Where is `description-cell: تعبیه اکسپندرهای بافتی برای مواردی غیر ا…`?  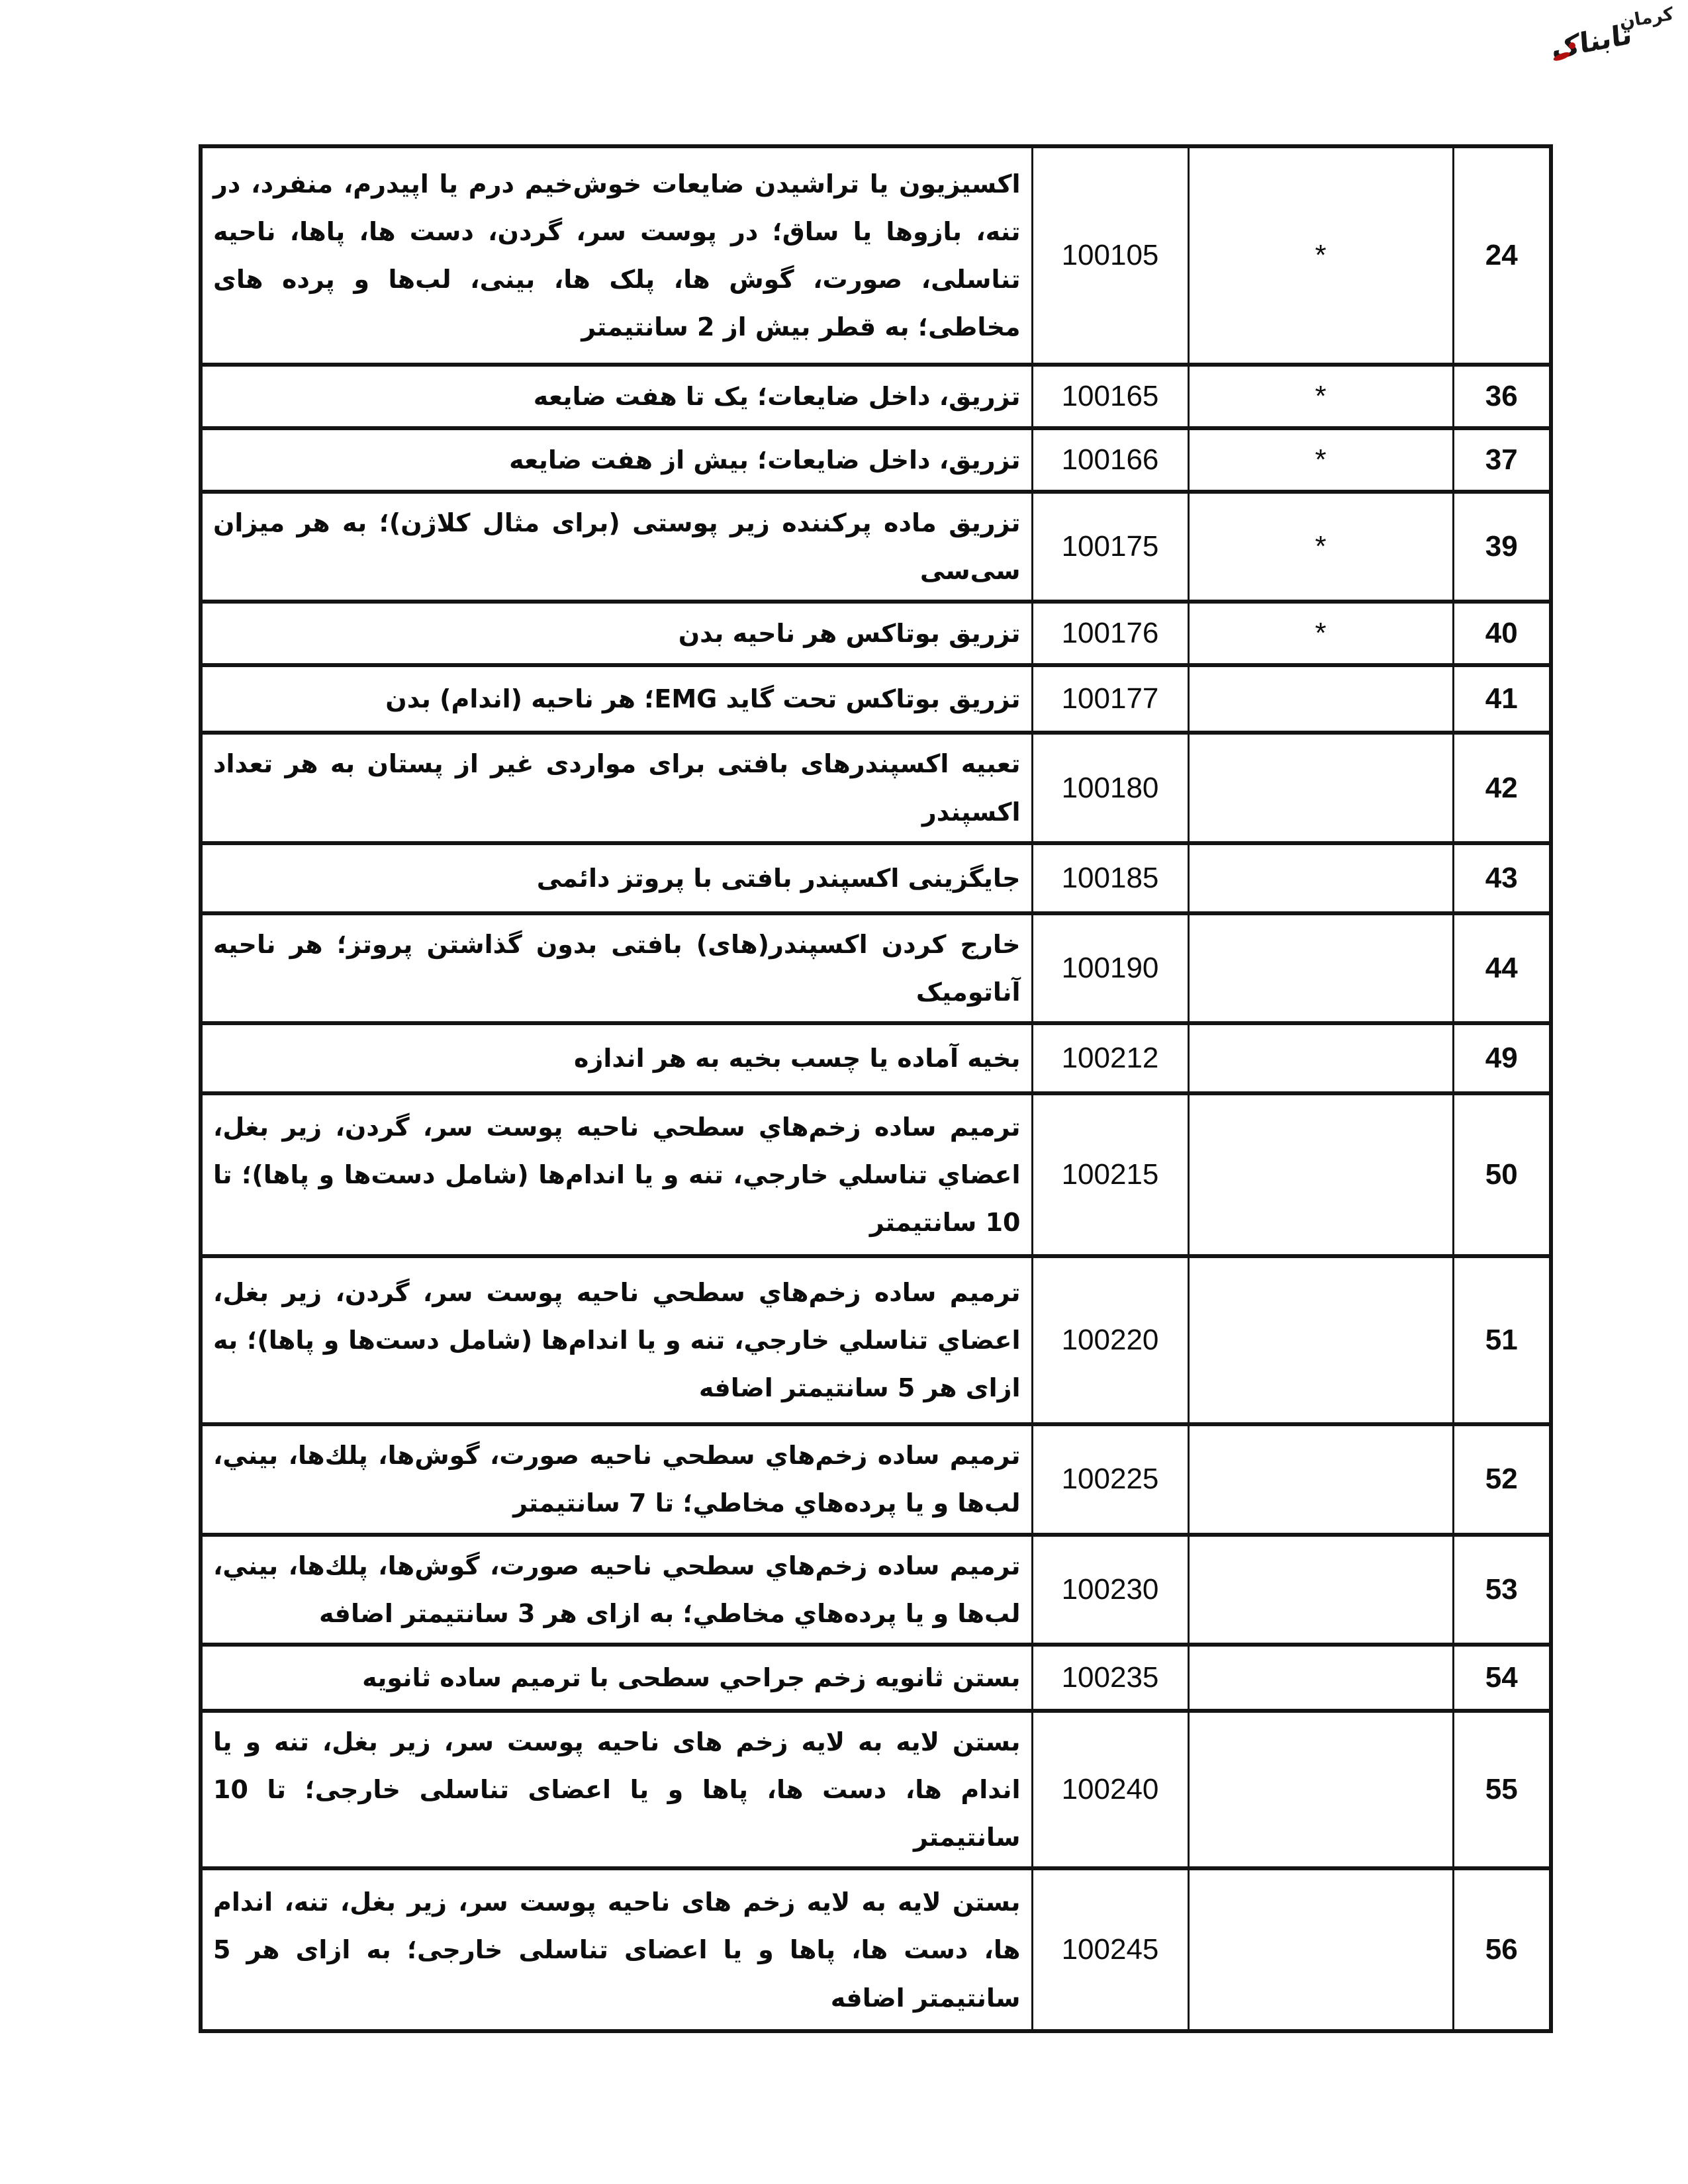 description-cell: تعبیه اکسپندرهای بافتی برای مواردی غیر ا… is located at coordinates (616, 788).